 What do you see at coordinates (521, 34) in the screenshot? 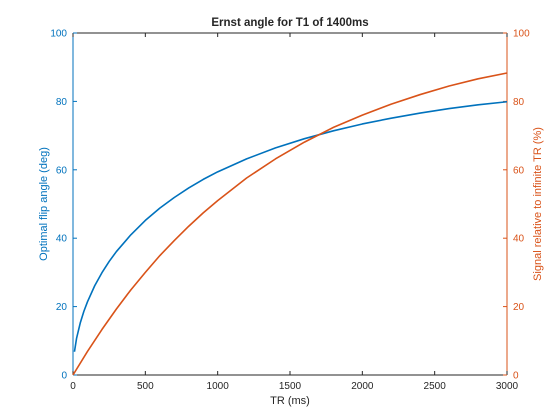
I see `y-right-tick-label: 100` at bounding box center [521, 34].